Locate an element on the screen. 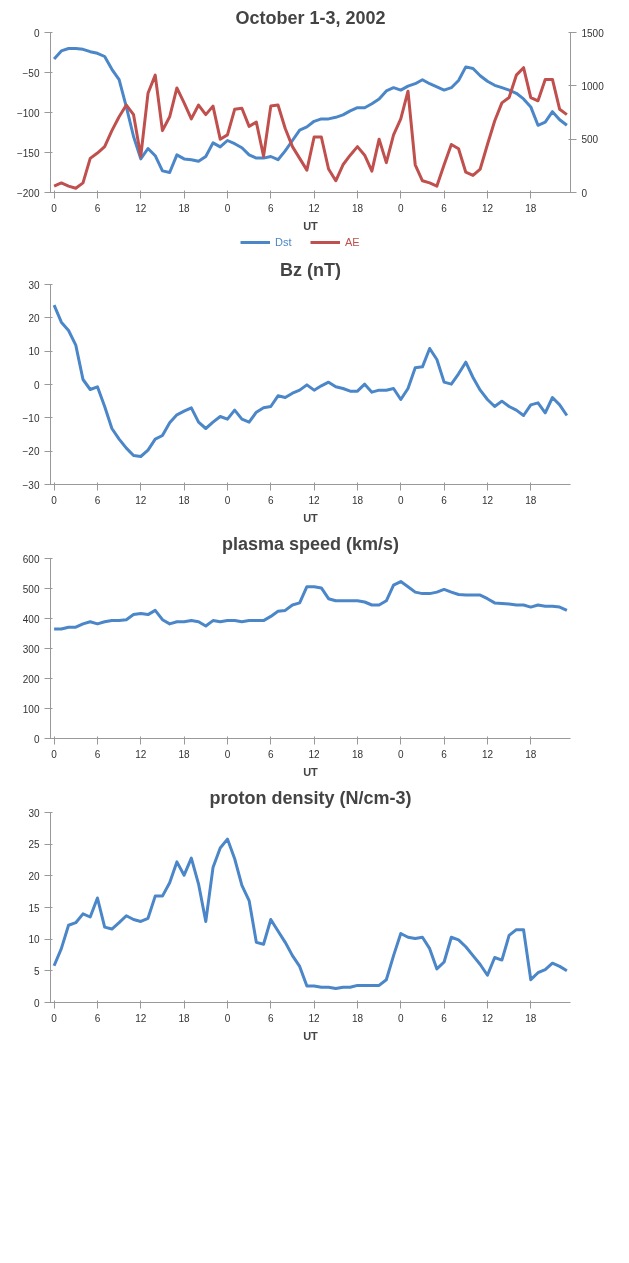 This screenshot has height=1263, width=629. y-tick-label: 400 is located at coordinates (31, 619).